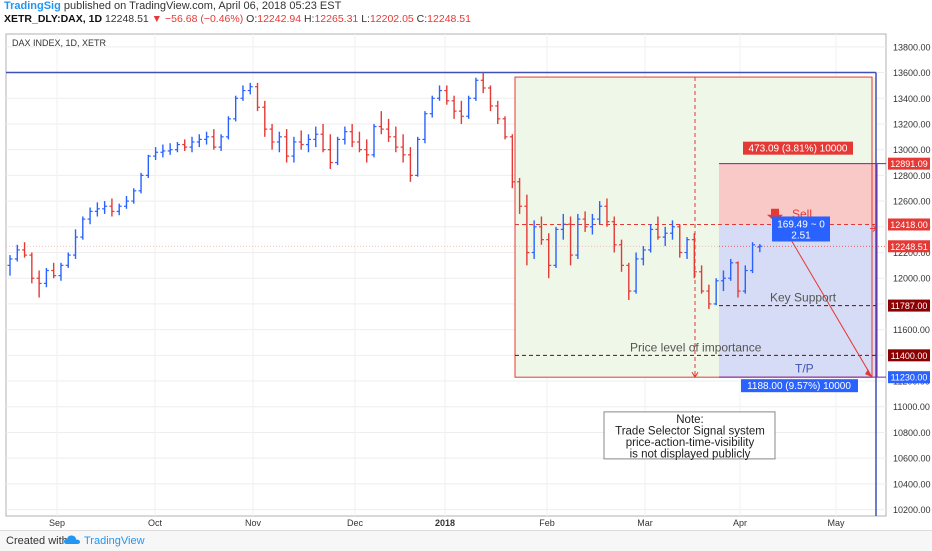  I want to click on price-axis-label: 12248.51, so click(909, 247).